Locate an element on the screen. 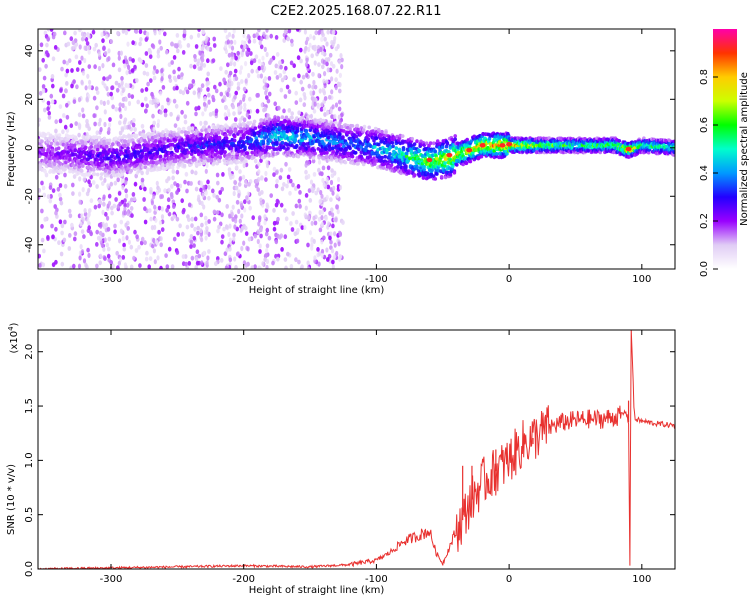  y-multiplier-exponent: 4 is located at coordinates (11, 328).